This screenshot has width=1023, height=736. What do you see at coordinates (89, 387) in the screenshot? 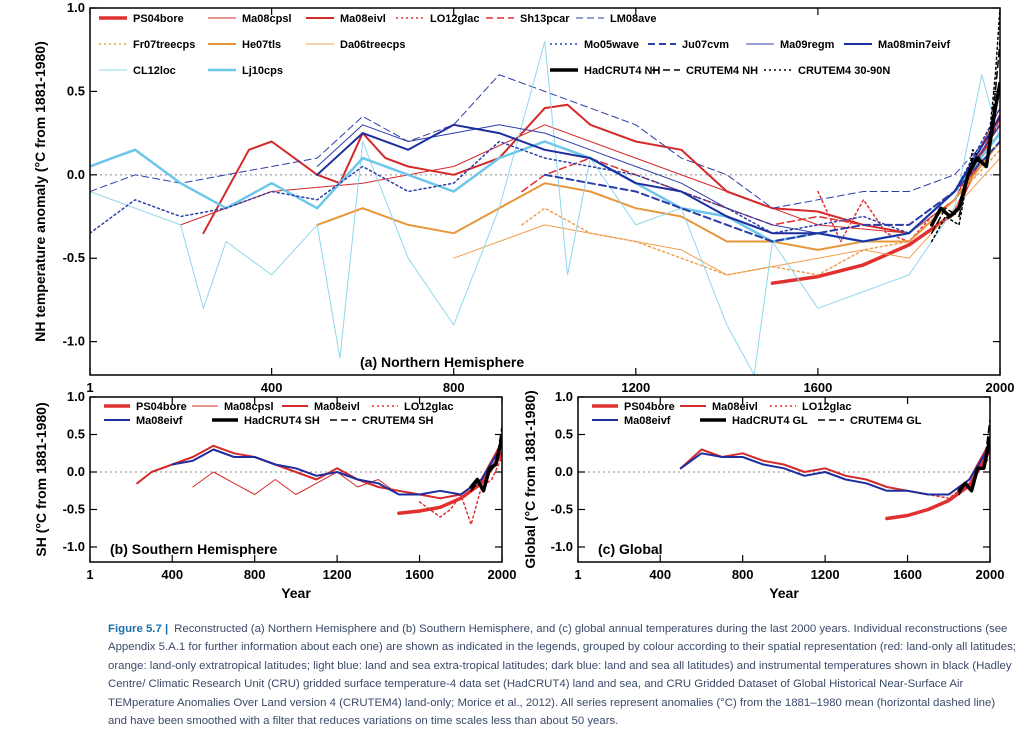
I see `panel-nh-xtick-label: 1` at bounding box center [89, 387].